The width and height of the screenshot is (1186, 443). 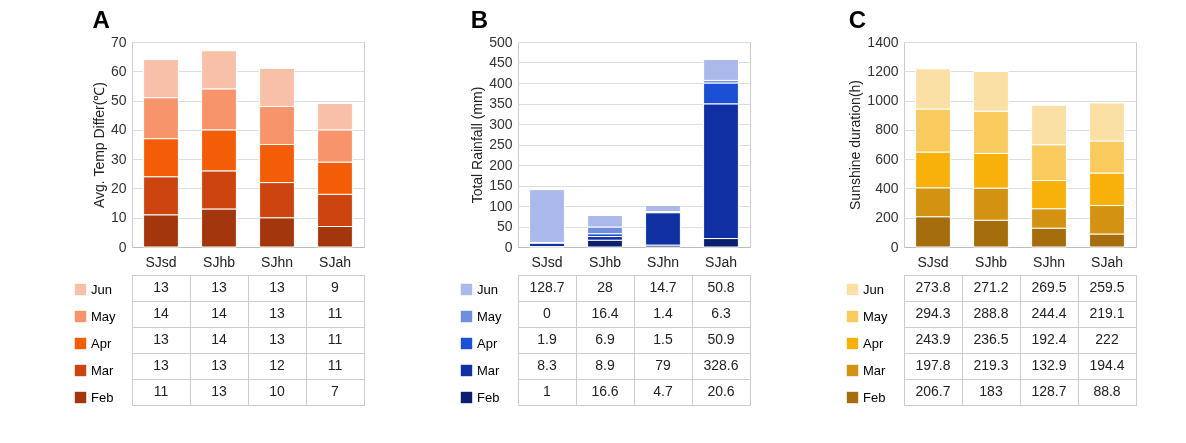 What do you see at coordinates (991, 391) in the screenshot?
I see `data-label: 183` at bounding box center [991, 391].